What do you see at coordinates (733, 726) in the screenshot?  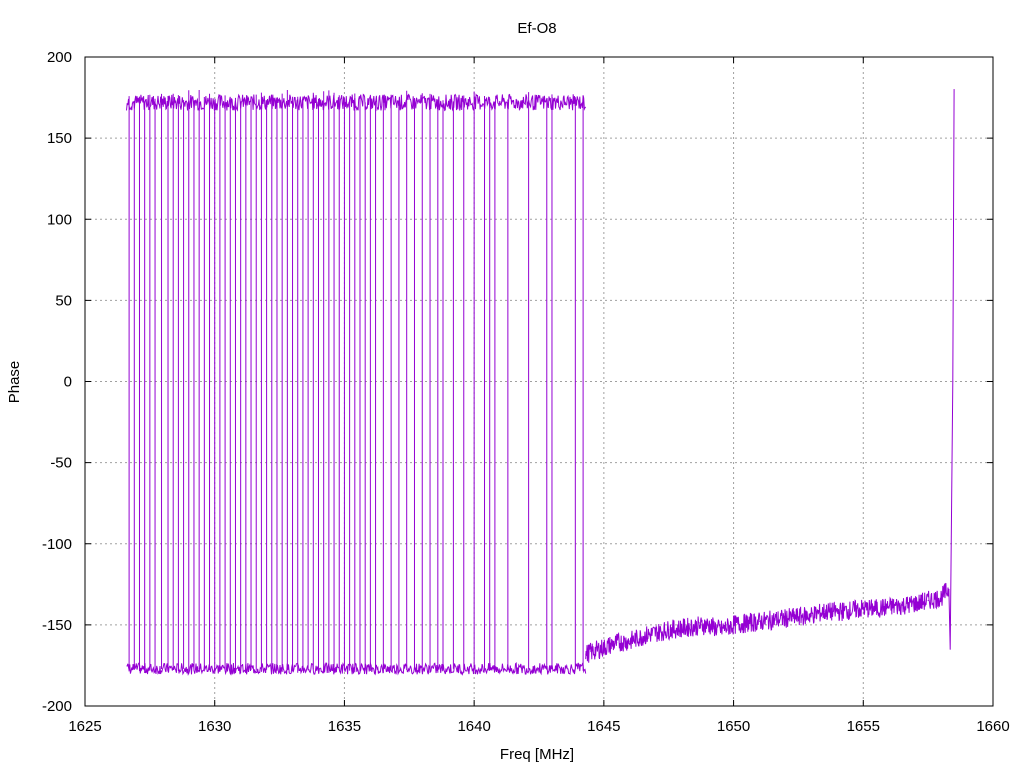 I see `x-tick-label: 1650` at bounding box center [733, 726].